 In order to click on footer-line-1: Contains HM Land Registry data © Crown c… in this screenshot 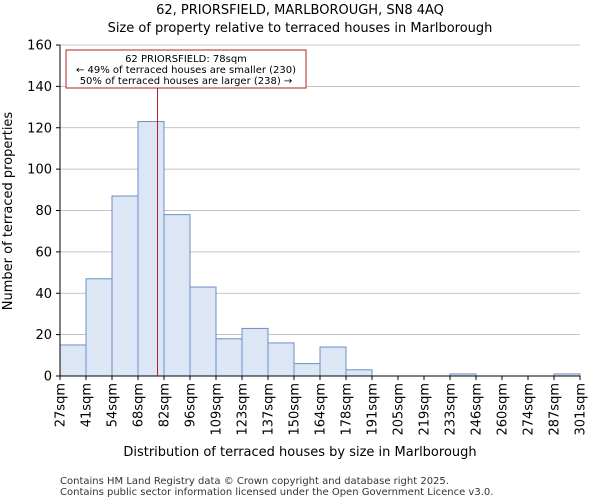, I will do `click(254, 481)`.